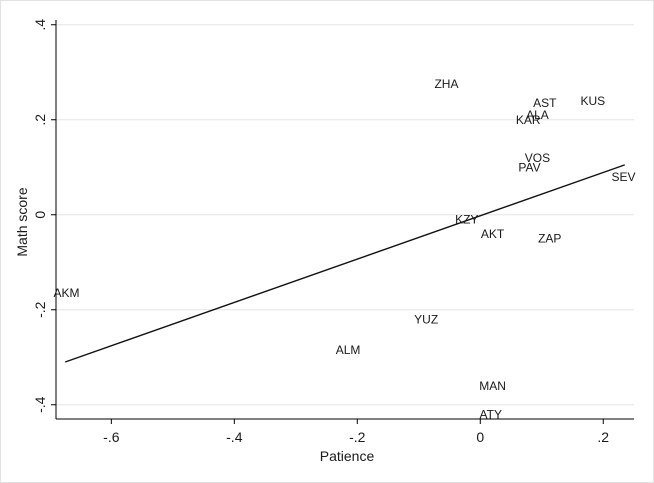  Describe the element at coordinates (357, 437) in the screenshot. I see `x-tick-label: -.2` at that location.